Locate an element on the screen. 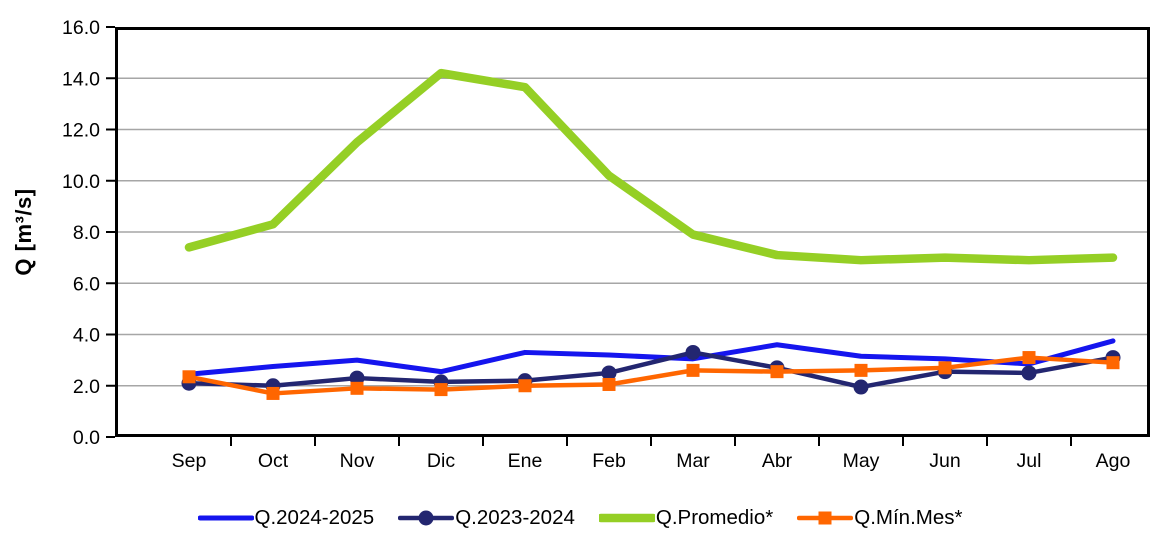  x-tick-label: Jul is located at coordinates (1029, 461).